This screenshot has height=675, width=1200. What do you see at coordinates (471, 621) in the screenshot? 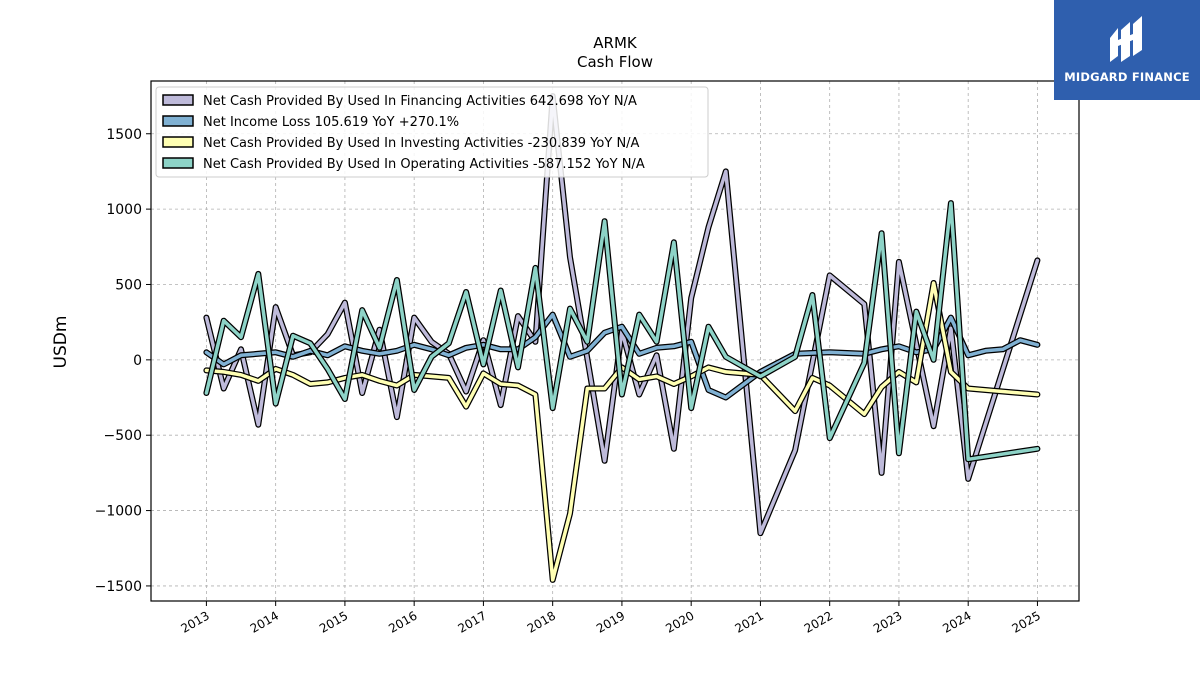
I see `x-tick-label: 2017` at bounding box center [471, 621].